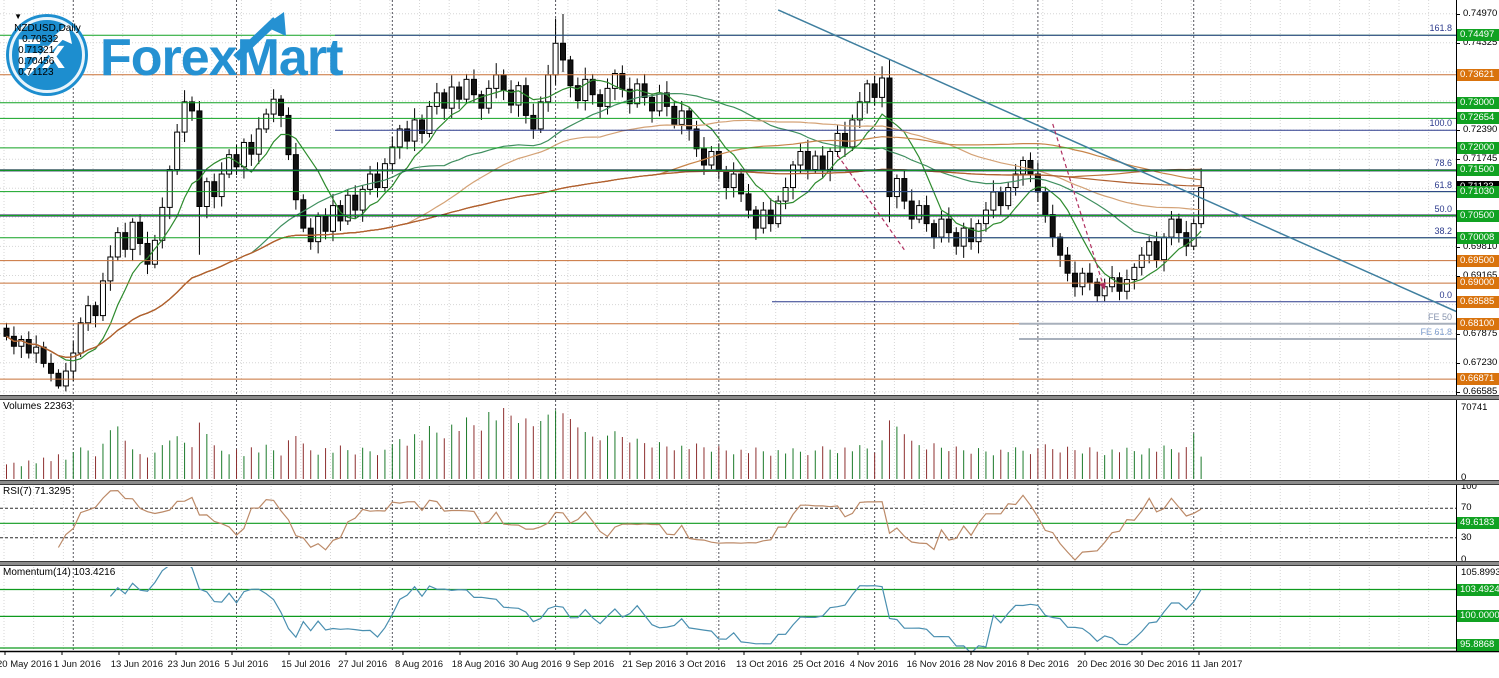  What do you see at coordinates (1440, 28) in the screenshot?
I see `fibonacci-level-label: 161.8` at bounding box center [1440, 28].